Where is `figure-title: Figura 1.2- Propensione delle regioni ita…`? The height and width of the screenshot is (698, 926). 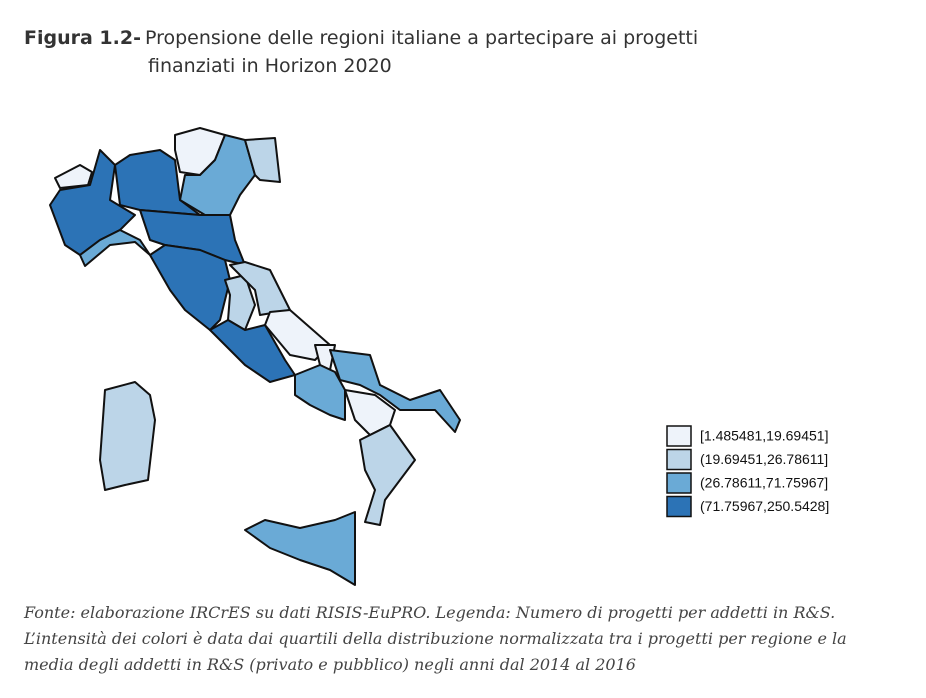 figure-title: Figura 1.2- Propensione delle regioni ita… is located at coordinates (361, 38).